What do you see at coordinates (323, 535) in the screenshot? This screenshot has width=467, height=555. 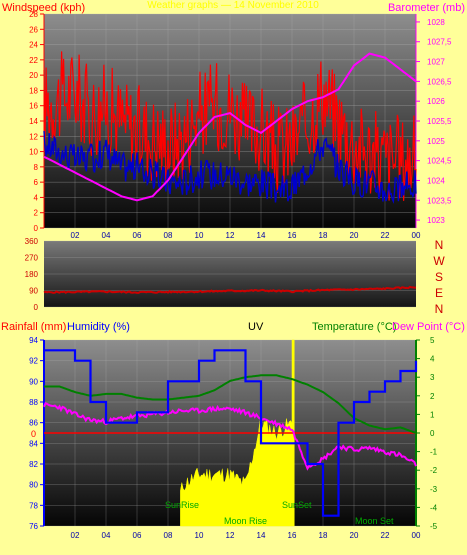 I see `bottom-x-tick-label: 18` at bounding box center [323, 535].